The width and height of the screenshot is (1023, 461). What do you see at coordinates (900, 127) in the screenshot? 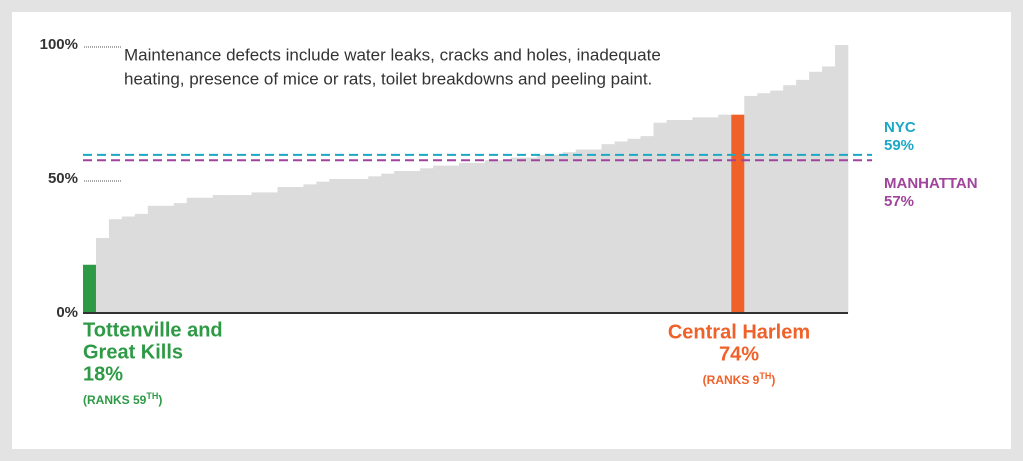
I see `reference-name: NYC` at bounding box center [900, 127].